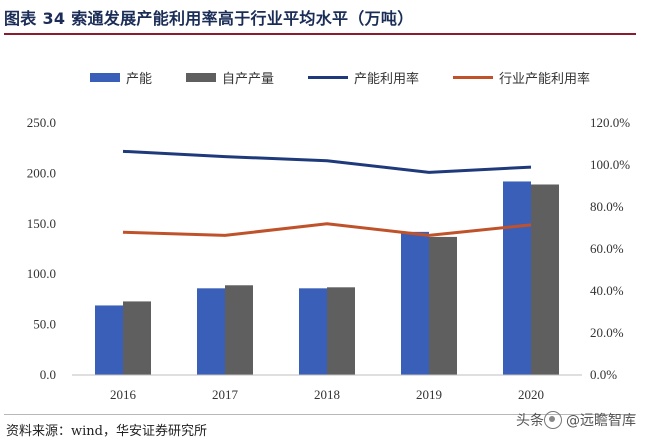 The width and height of the screenshot is (648, 444). Describe the element at coordinates (139, 79) in the screenshot. I see `legend-label-capacity: 产能` at that location.